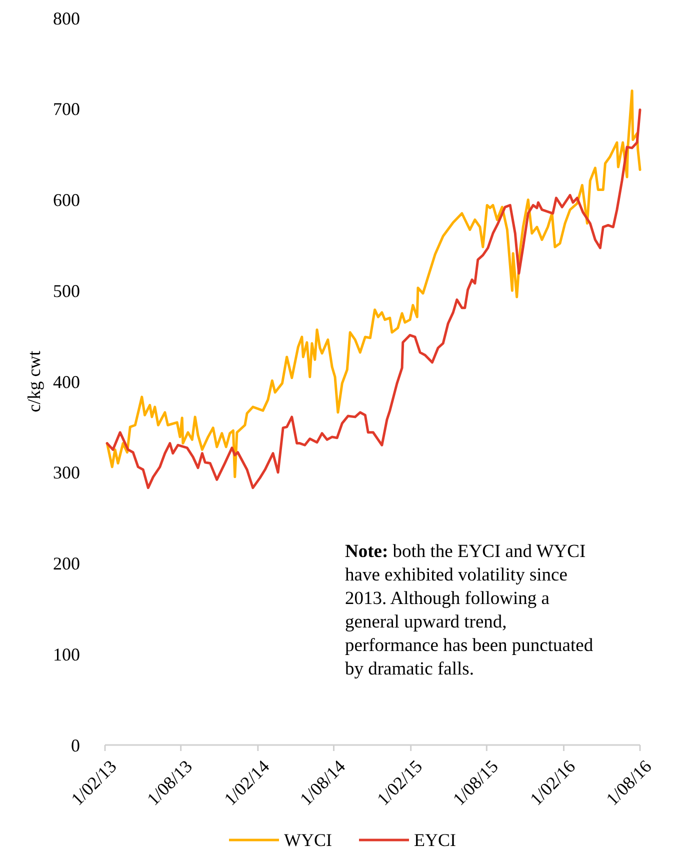 The image size is (678, 856). I want to click on legend-label: EYCI, so click(435, 840).